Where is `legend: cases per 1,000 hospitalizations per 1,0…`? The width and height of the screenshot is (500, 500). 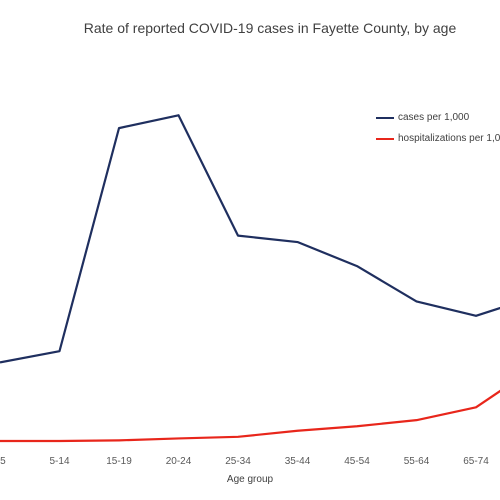
legend: cases per 1,000 hospitalizations per 1,0… is located at coordinates (438, 128).